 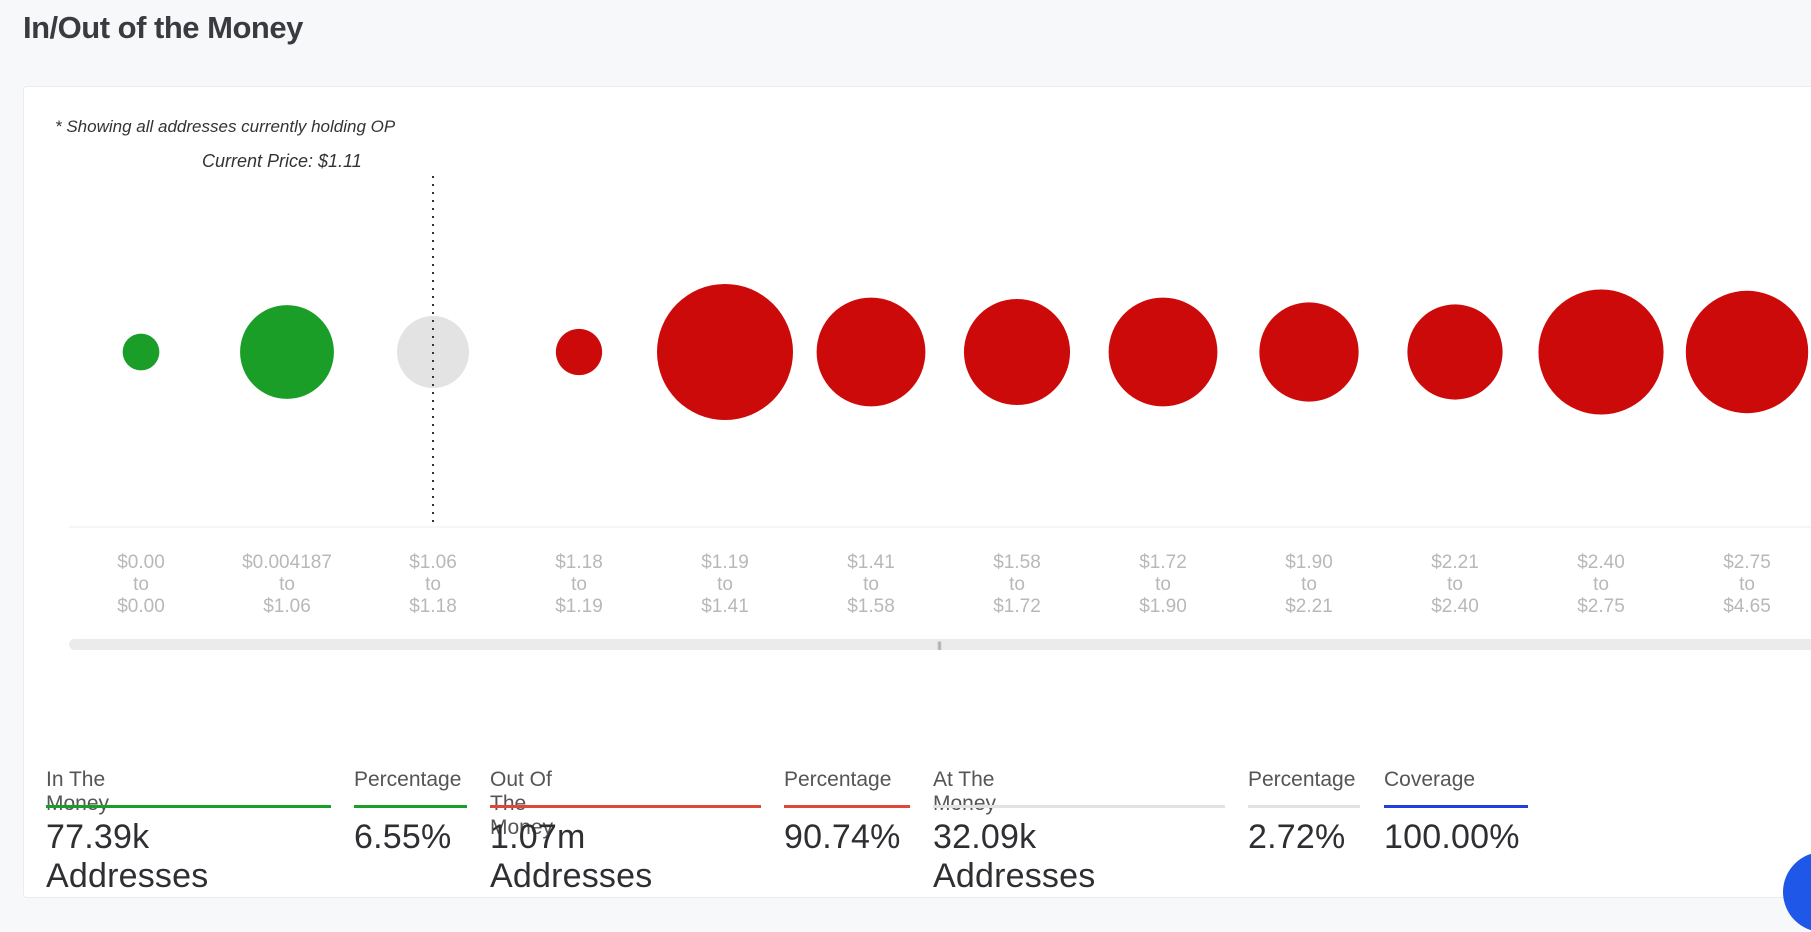 What do you see at coordinates (1601, 606) in the screenshot?
I see `x-tick-label-10-2: $2.75` at bounding box center [1601, 606].